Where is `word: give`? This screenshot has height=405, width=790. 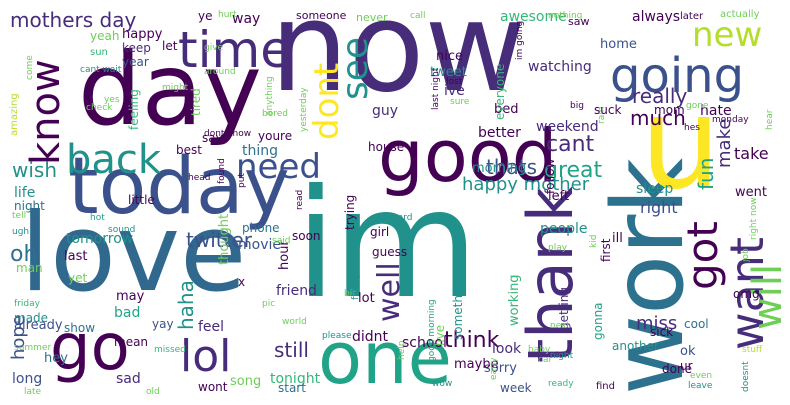
word: give is located at coordinates (214, 48).